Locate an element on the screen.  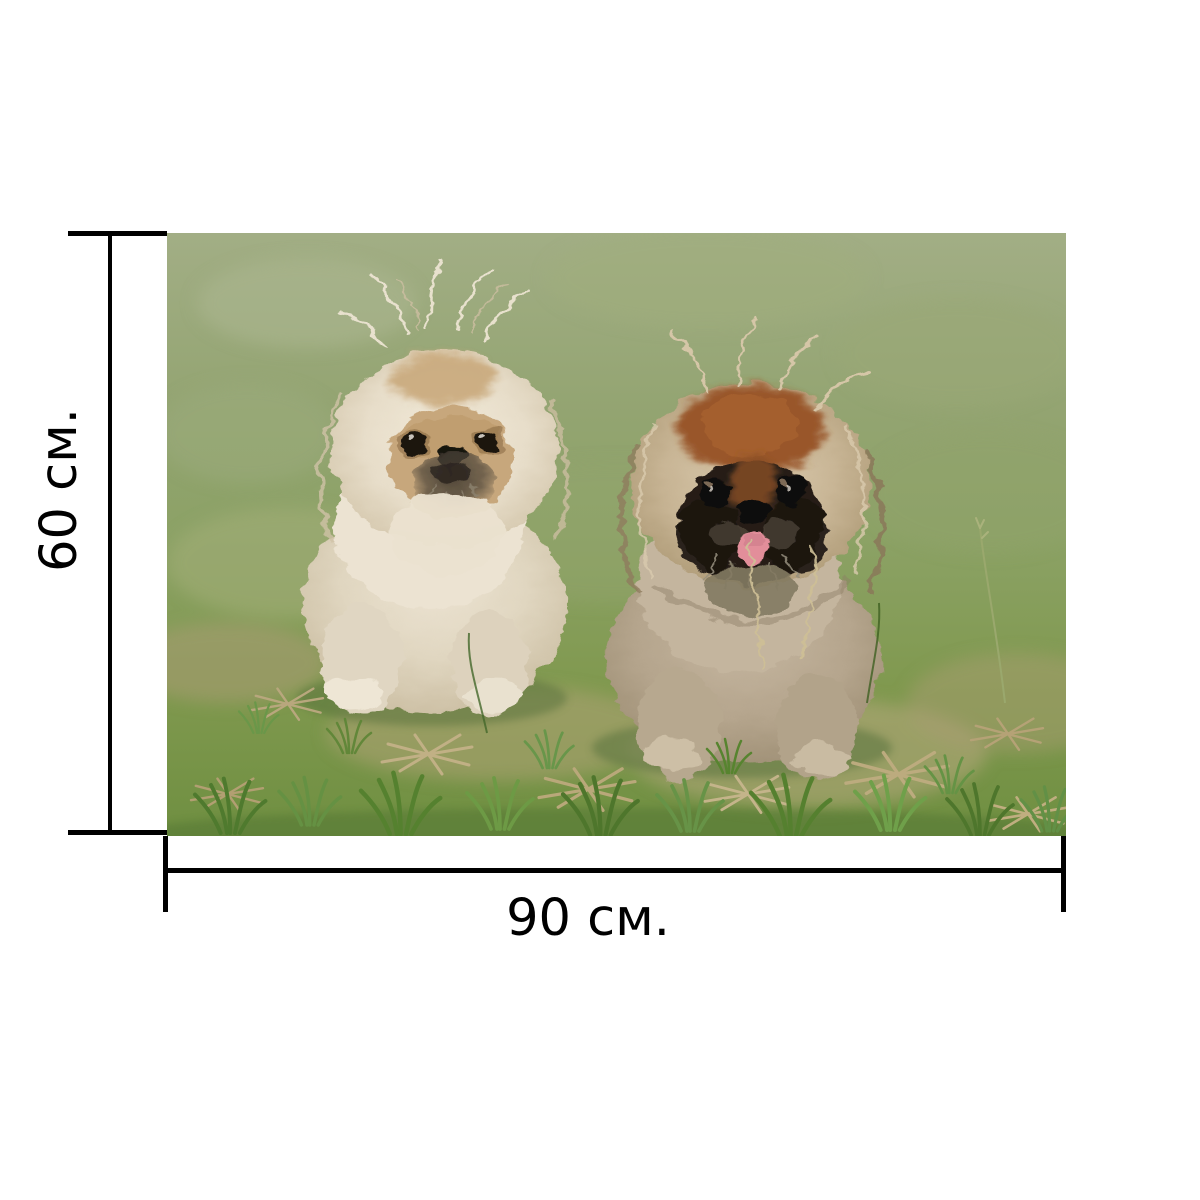
width-dimension-label: 90 см. is located at coordinates (588, 918).